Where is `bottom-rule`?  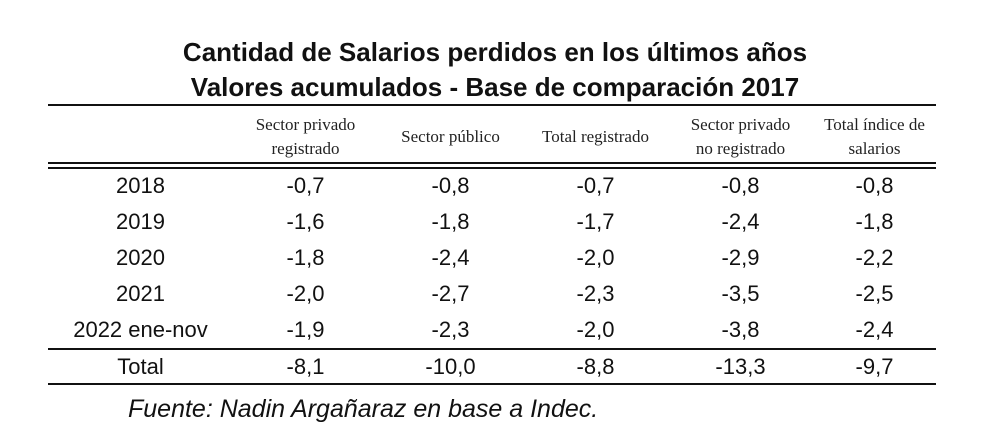
bottom-rule is located at coordinates (492, 384).